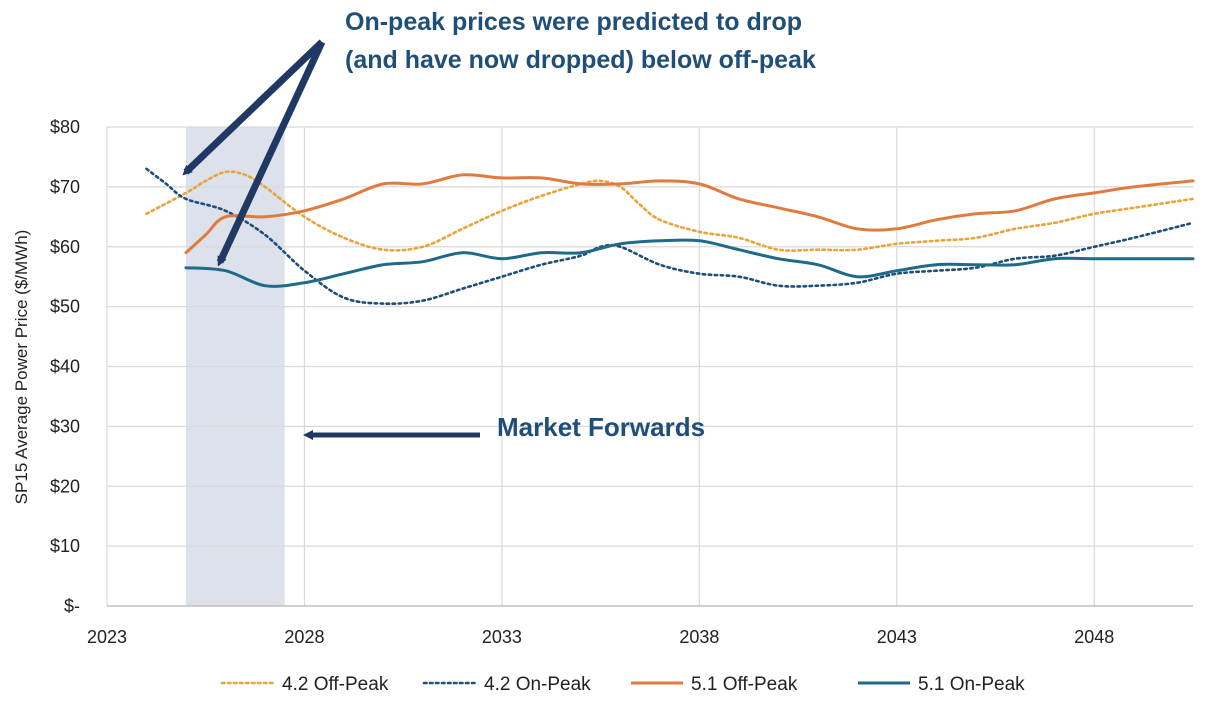 This screenshot has height=706, width=1211. What do you see at coordinates (601, 427) in the screenshot?
I see `annotation-market-forwards: Market Forwards` at bounding box center [601, 427].